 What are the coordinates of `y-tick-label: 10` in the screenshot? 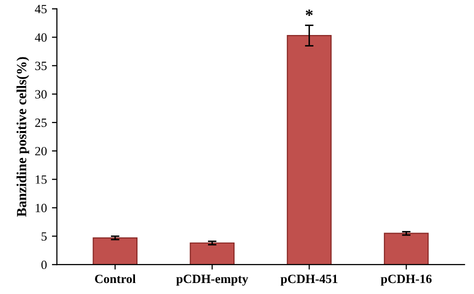 It's located at (41, 208).